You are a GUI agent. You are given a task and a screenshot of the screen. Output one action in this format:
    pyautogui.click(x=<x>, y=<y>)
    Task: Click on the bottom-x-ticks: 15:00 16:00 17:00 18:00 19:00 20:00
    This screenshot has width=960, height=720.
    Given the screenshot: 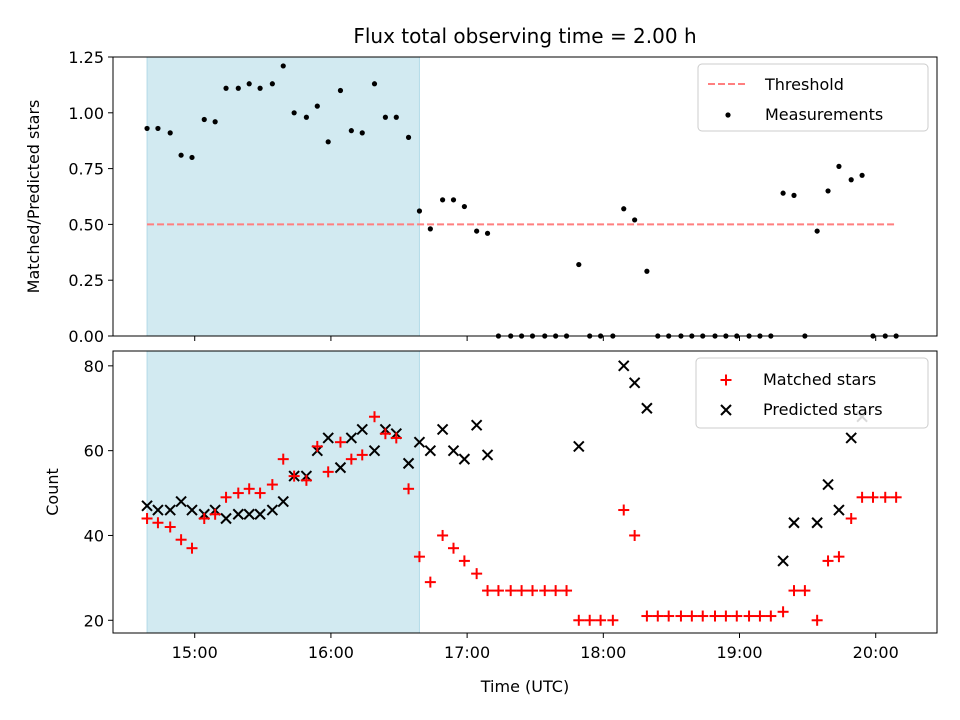 What is the action you would take?
    pyautogui.click(x=535, y=647)
    